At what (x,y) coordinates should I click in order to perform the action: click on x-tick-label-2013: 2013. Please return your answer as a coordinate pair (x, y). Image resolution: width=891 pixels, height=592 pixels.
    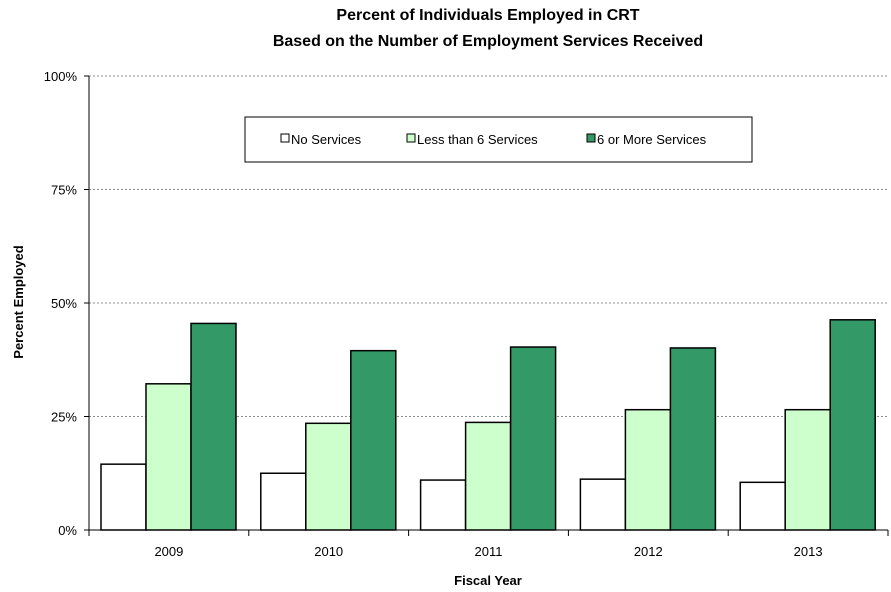
    Looking at the image, I should click on (808, 551).